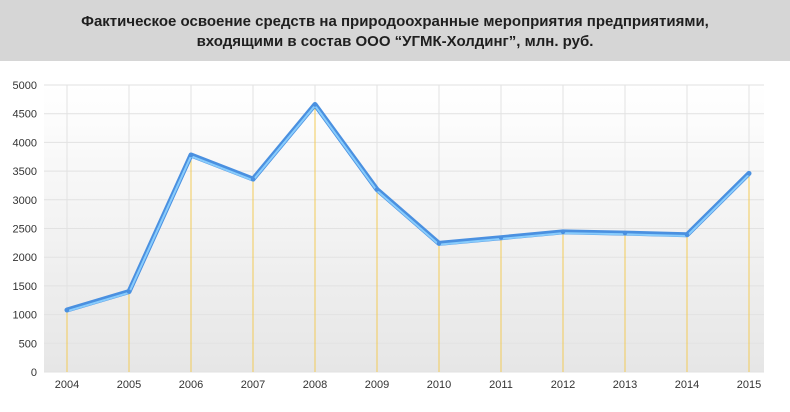  What do you see at coordinates (315, 385) in the screenshot?
I see `x-tick-label: 2008` at bounding box center [315, 385].